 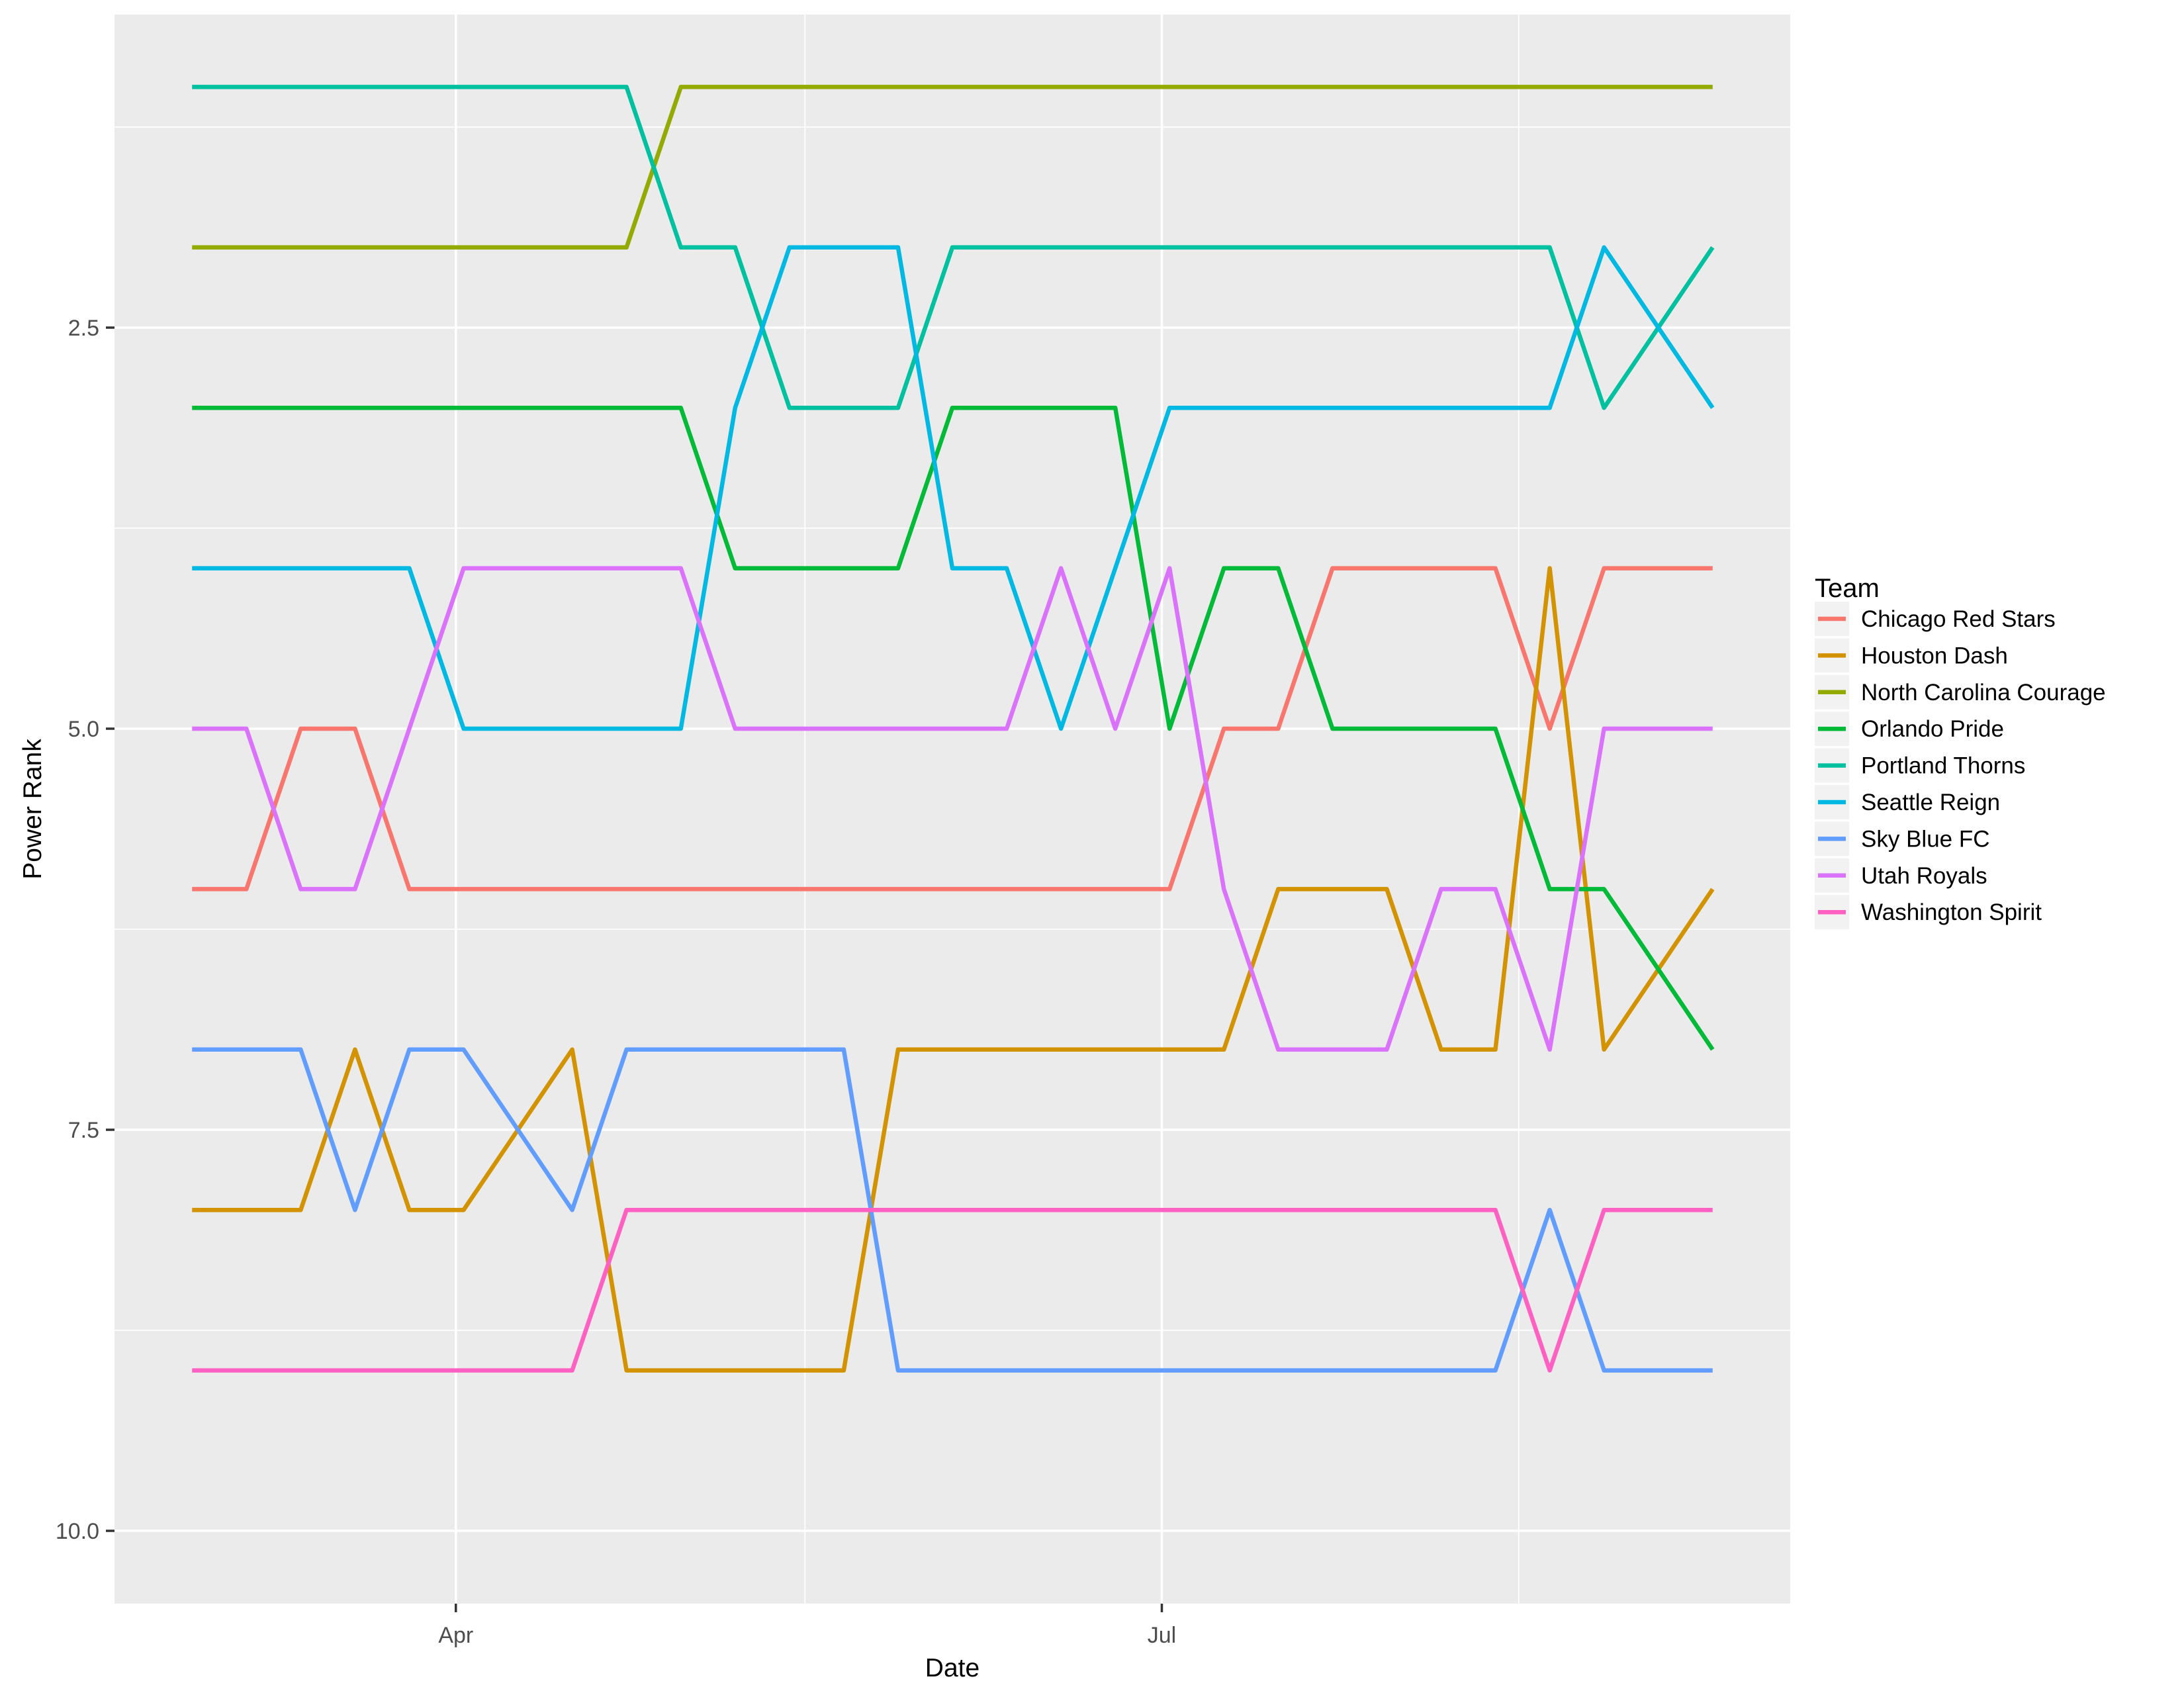 I want to click on legend-label-portland-thorns: Portland Thorns, so click(x=1943, y=766).